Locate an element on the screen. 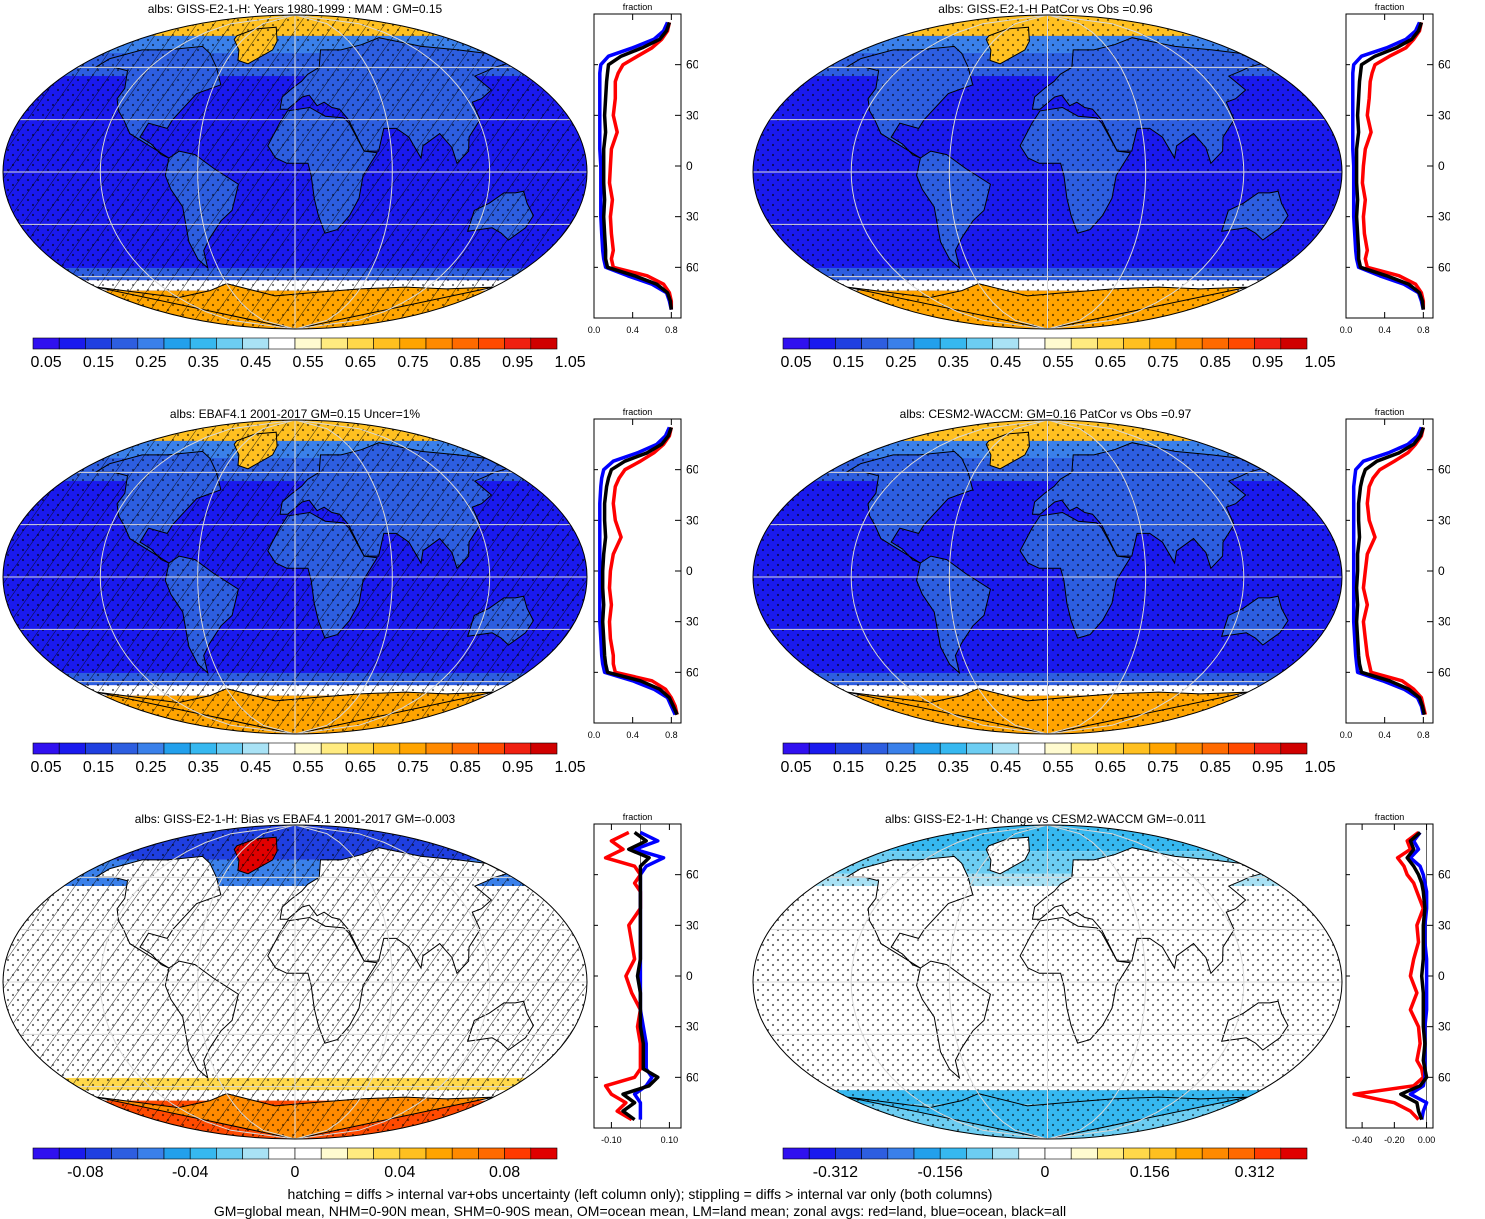  colorbar-tick-label: 0.95 is located at coordinates (1267, 362).